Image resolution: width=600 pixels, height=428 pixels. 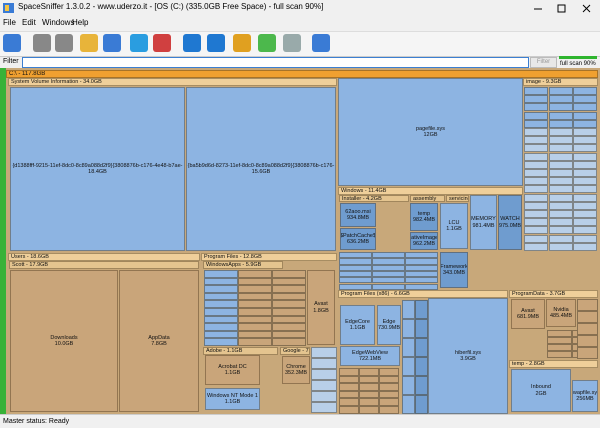 I want to click on file-block: $PatchCache$ 636.2MB, so click(x=358, y=239).